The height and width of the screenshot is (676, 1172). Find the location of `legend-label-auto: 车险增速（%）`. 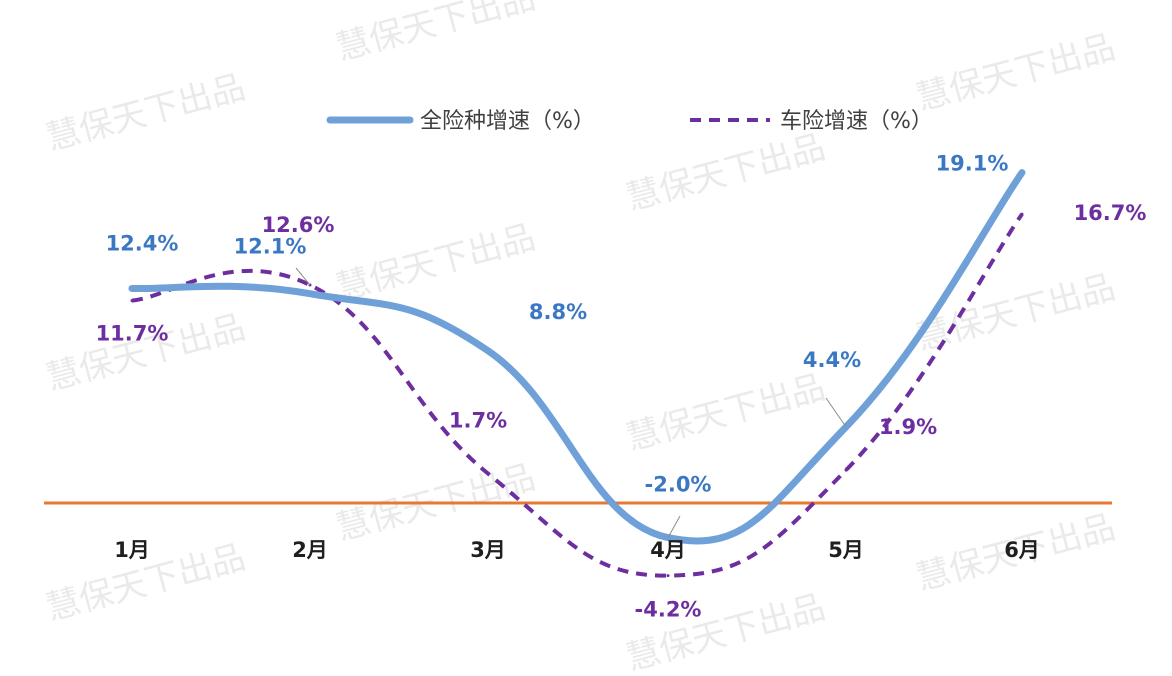

legend-label-auto: 车险增速（%） is located at coordinates (856, 121).